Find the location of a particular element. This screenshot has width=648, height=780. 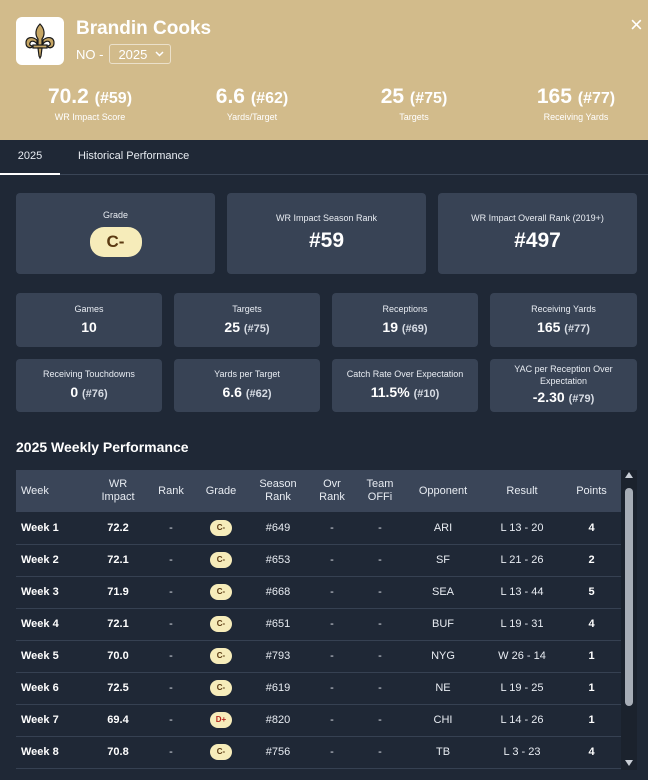

header-stat-value: 6.6 is located at coordinates (230, 96).